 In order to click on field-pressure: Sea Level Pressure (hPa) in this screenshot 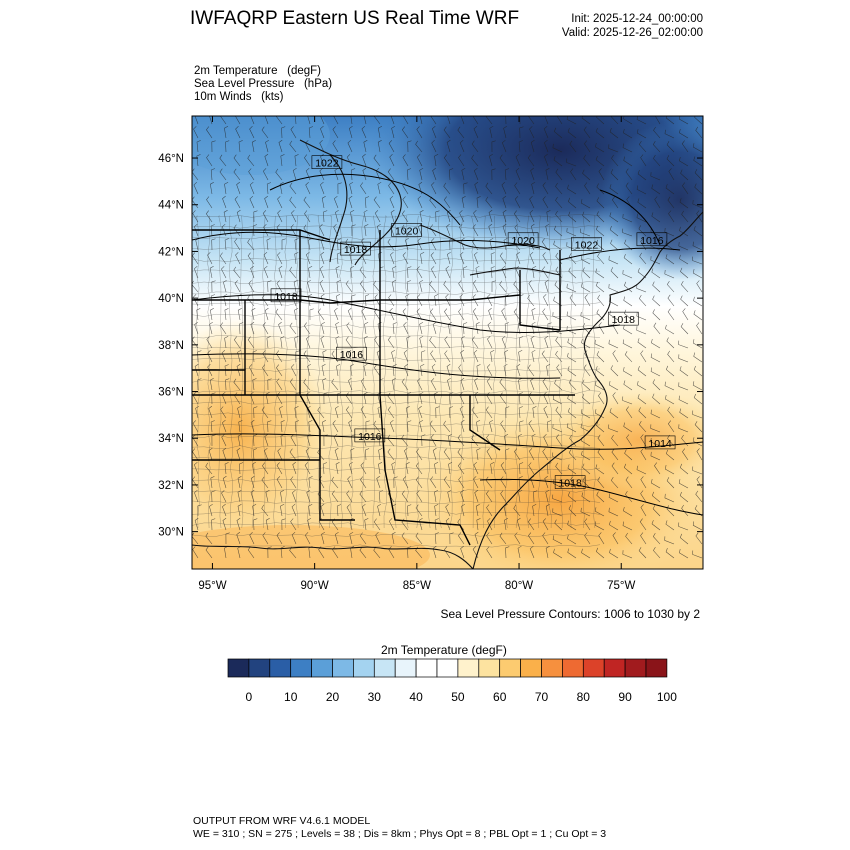, I will do `click(263, 84)`.